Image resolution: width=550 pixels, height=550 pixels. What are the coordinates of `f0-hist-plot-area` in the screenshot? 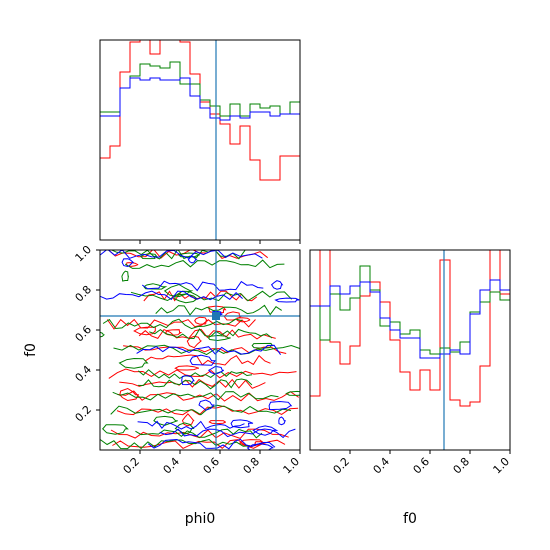 It's located at (410, 350).